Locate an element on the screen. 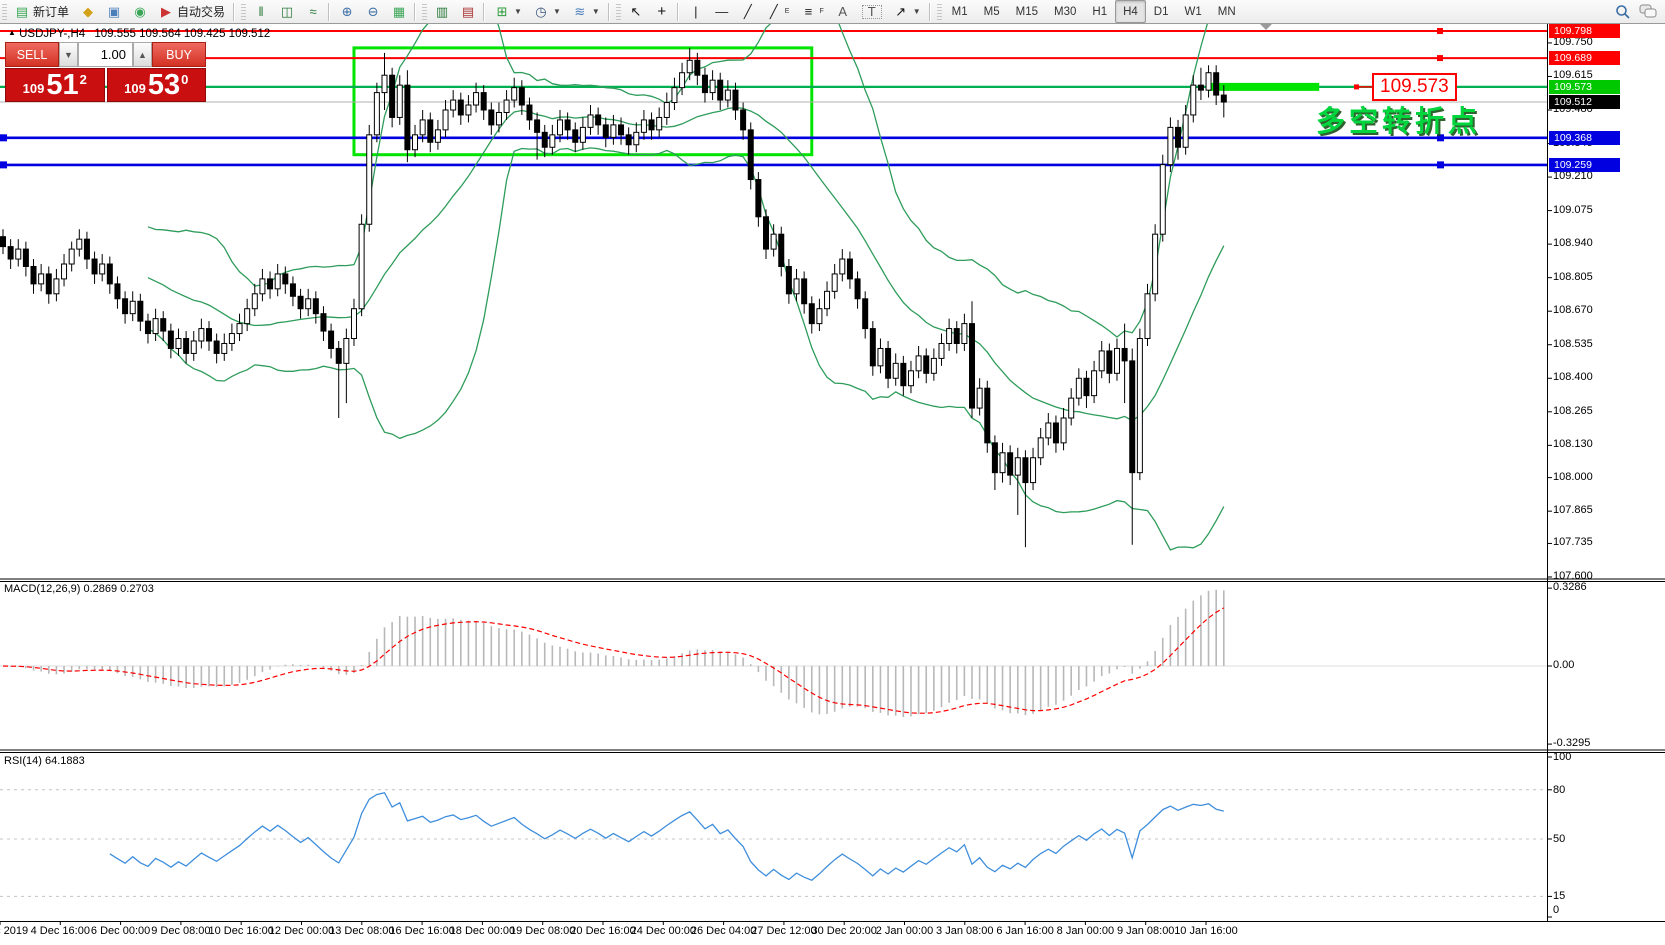 The image size is (1665, 945). new-chart-button: ⊞ ▼ is located at coordinates (508, 11).